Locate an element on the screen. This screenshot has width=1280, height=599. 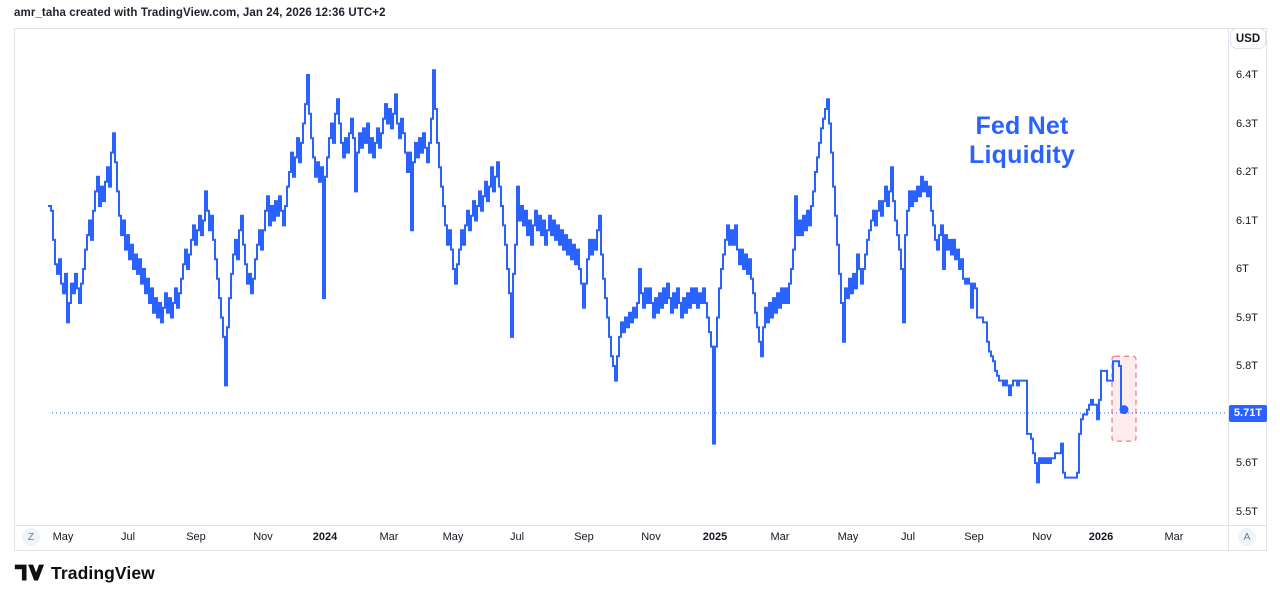
auto-scale-button: A is located at coordinates (1247, 537).